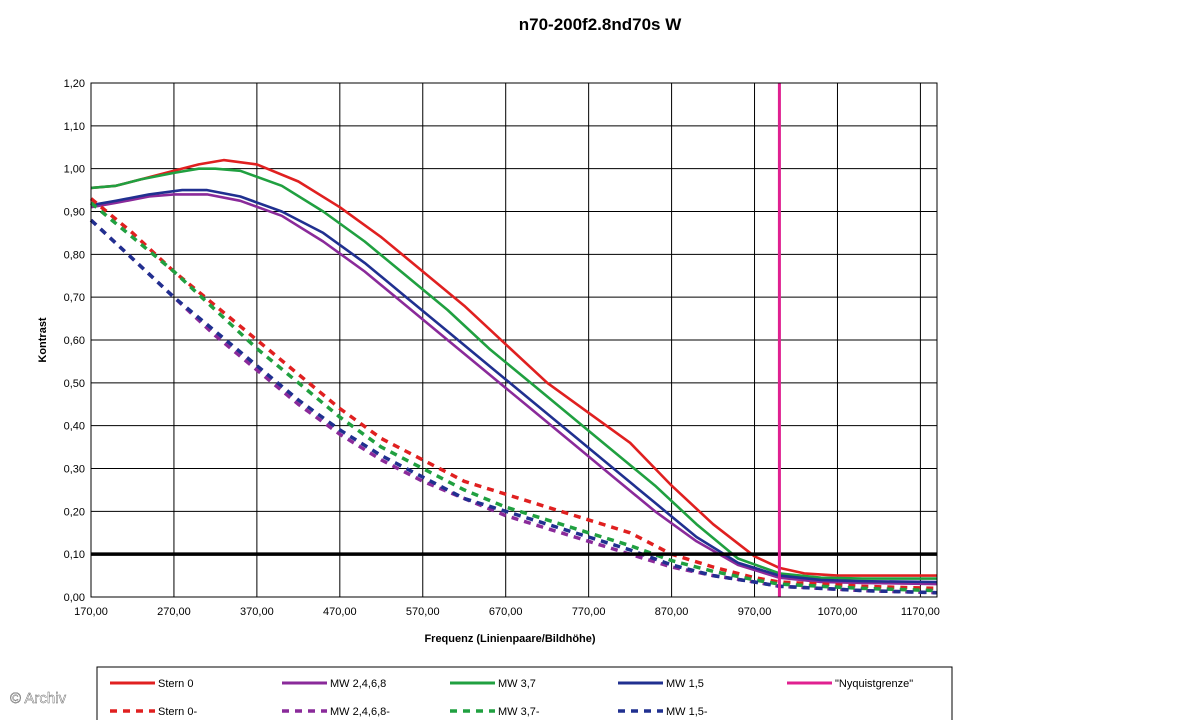 The height and width of the screenshot is (720, 1200). What do you see at coordinates (685, 684) in the screenshot?
I see `legend-label: MW 1,5` at bounding box center [685, 684].